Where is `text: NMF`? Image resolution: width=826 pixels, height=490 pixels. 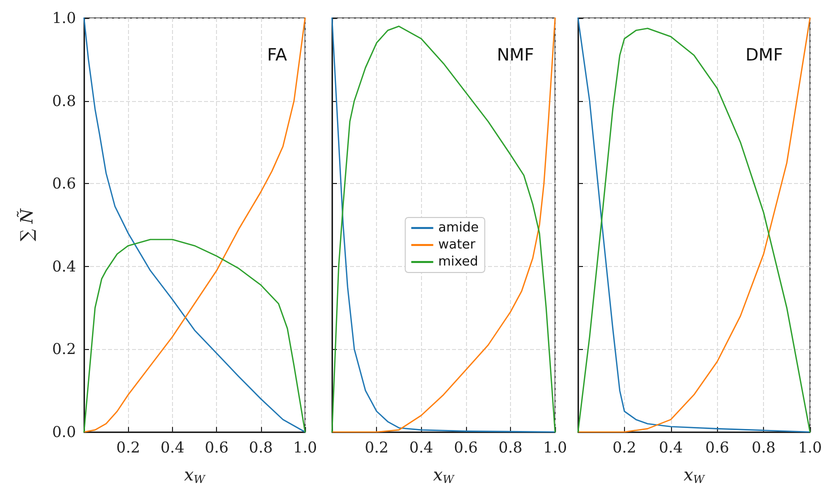 text: NMF is located at coordinates (515, 56).